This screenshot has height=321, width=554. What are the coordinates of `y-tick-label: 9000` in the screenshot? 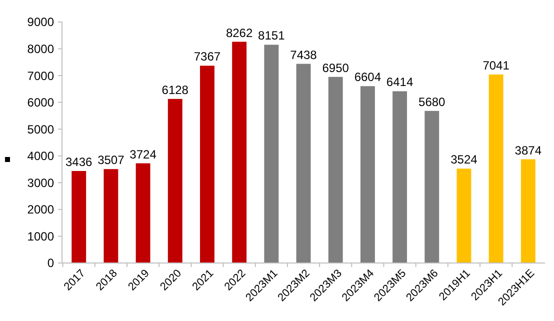 It's located at (40, 22).